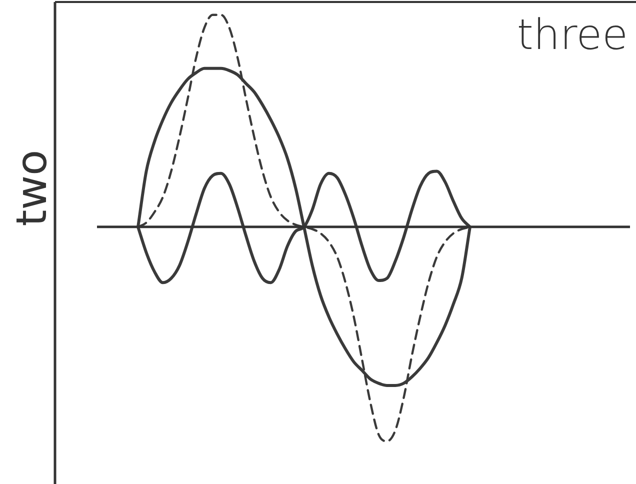 The height and width of the screenshot is (484, 636). Describe the element at coordinates (572, 34) in the screenshot. I see `chart-title: three` at that location.